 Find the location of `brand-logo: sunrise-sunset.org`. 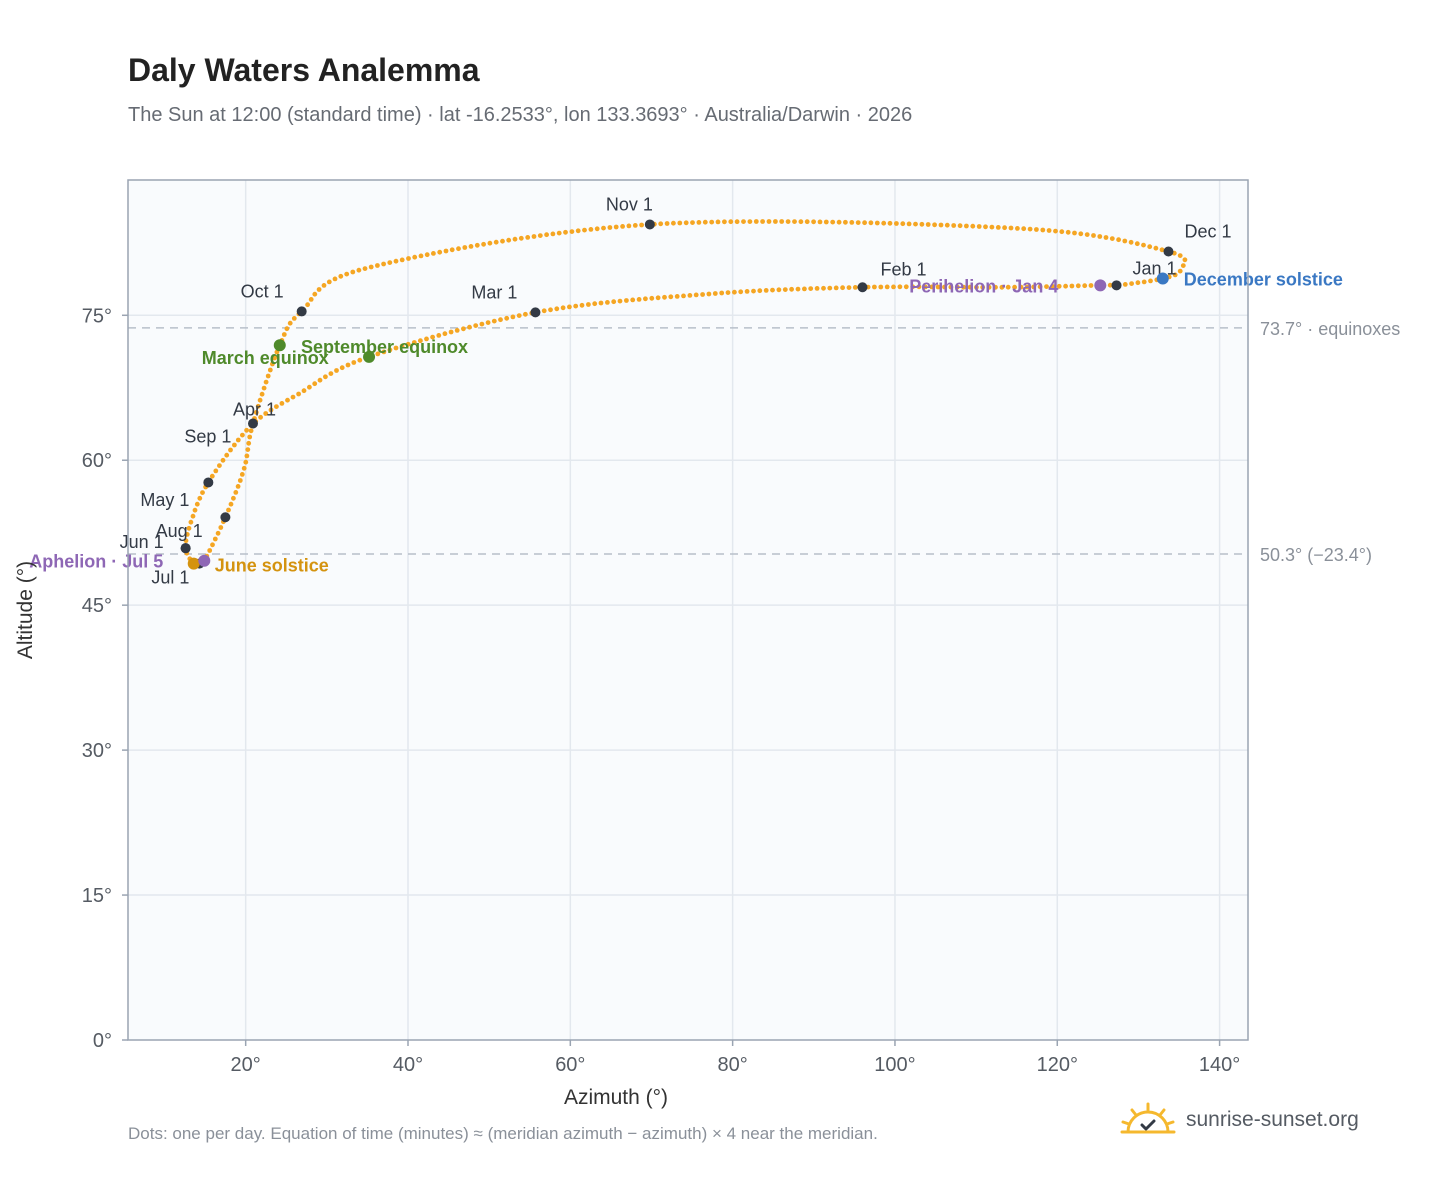

brand-logo: sunrise-sunset.org is located at coordinates (1239, 1120).